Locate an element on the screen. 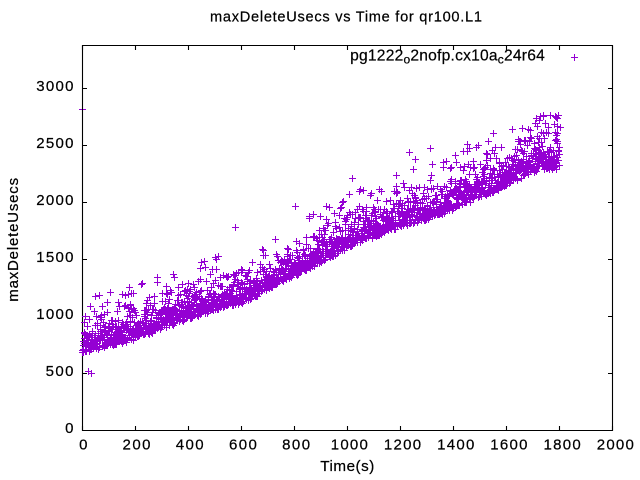  svg-text: 800 is located at coordinates (296, 445).